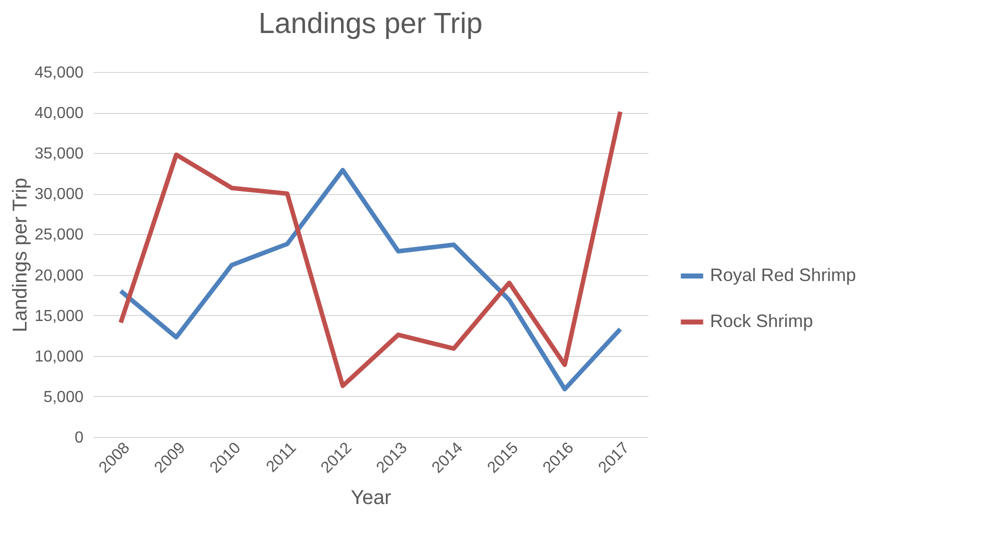  Describe the element at coordinates (59, 73) in the screenshot. I see `y-tick-label: 45,000` at that location.